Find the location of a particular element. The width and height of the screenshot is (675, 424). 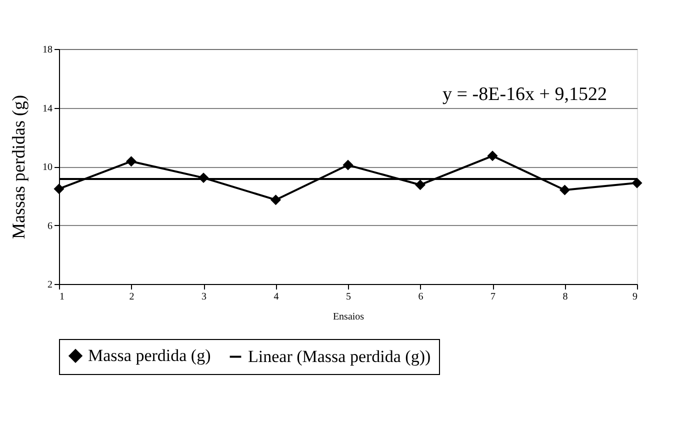

y-axis-title: Massas perdidas (g) is located at coordinates (18, 167).